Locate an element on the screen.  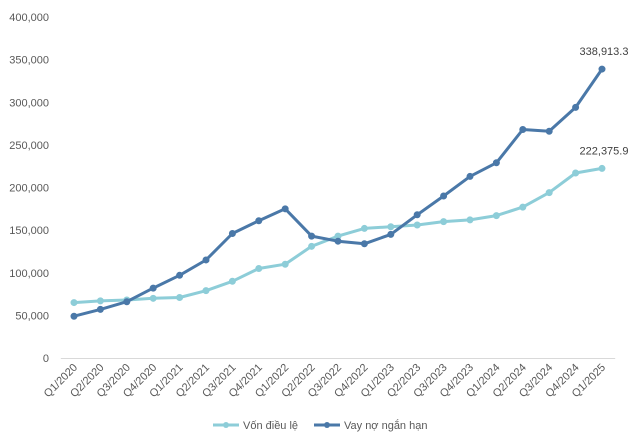
legend-item: Vốn điều lệ is located at coordinates (255, 426).